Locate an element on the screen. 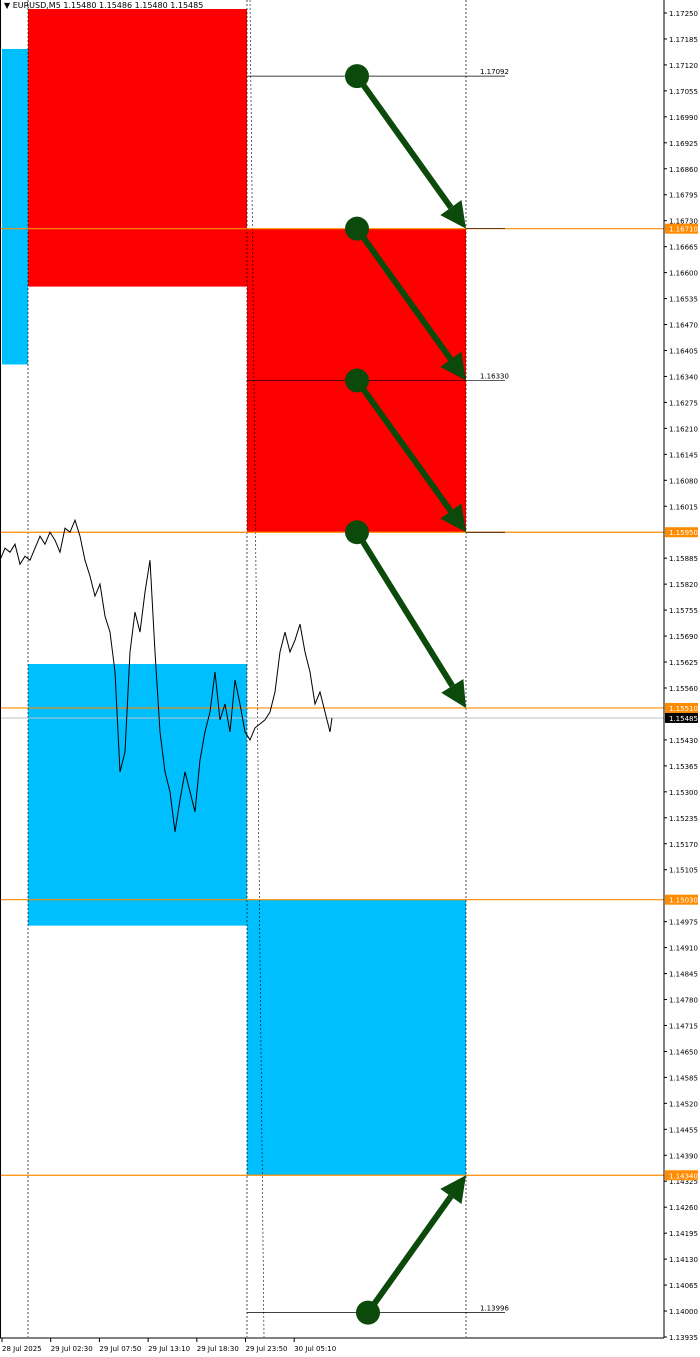  level-price-label: 1.14340 is located at coordinates (683, 1176).